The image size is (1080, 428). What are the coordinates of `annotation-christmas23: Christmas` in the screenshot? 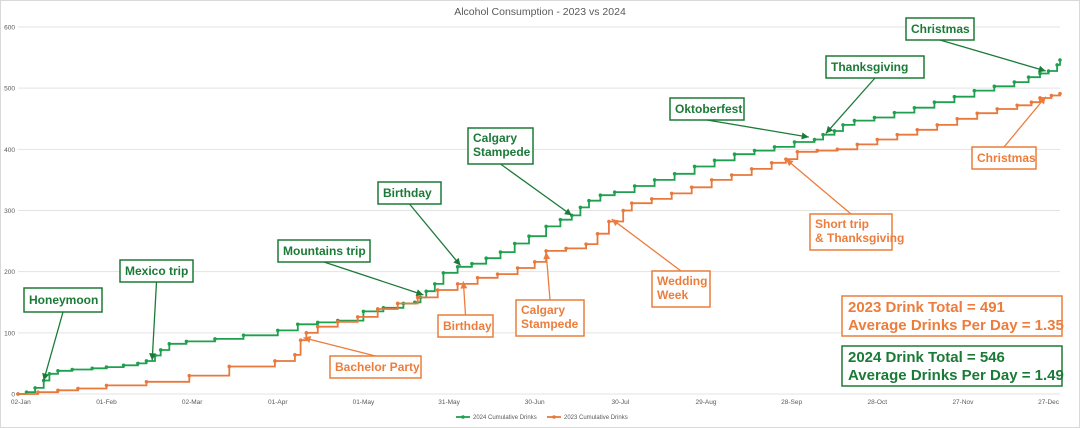 It's located at (1009, 133).